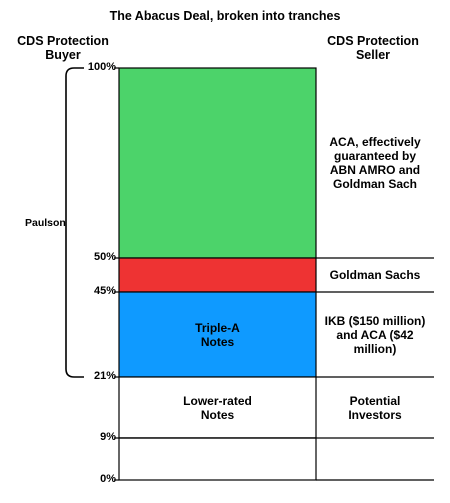  Describe the element at coordinates (225, 16) in the screenshot. I see `diagram-title: The Abacus Deal, broken into tranches` at that location.